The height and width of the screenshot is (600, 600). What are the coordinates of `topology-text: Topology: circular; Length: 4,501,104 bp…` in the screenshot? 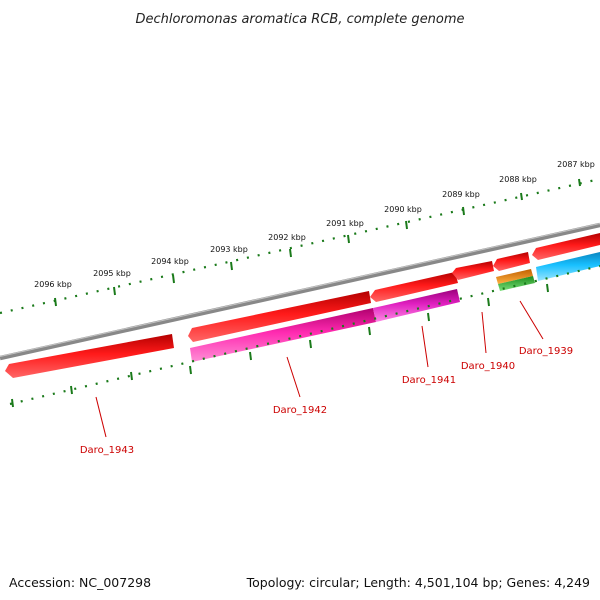 It's located at (418, 582).